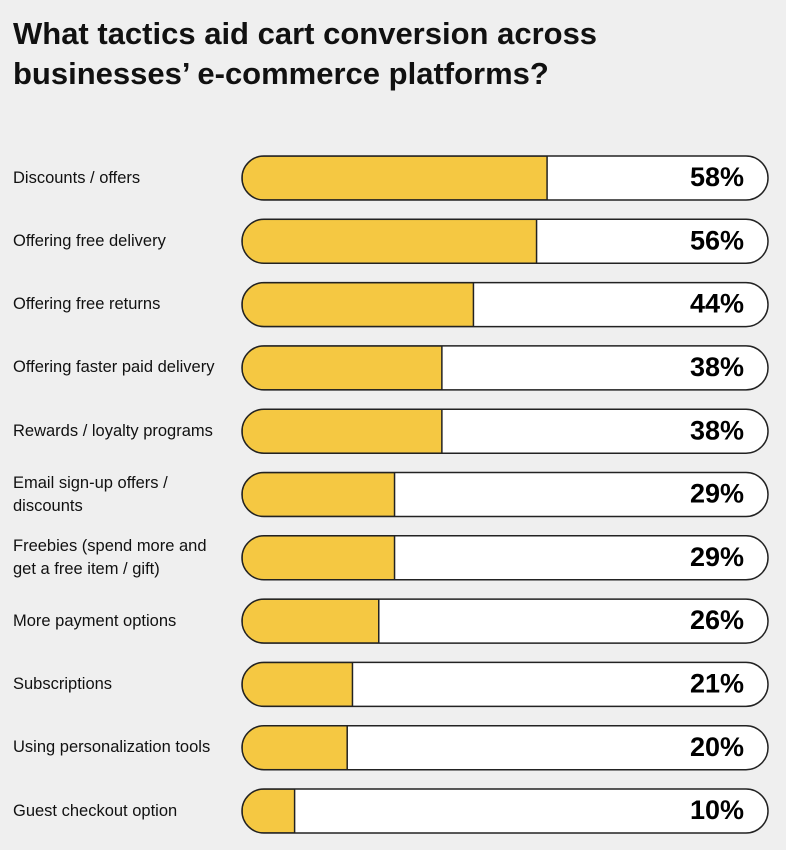 This screenshot has width=786, height=850. What do you see at coordinates (87, 304) in the screenshot?
I see `category-label: Offering free returns` at bounding box center [87, 304].